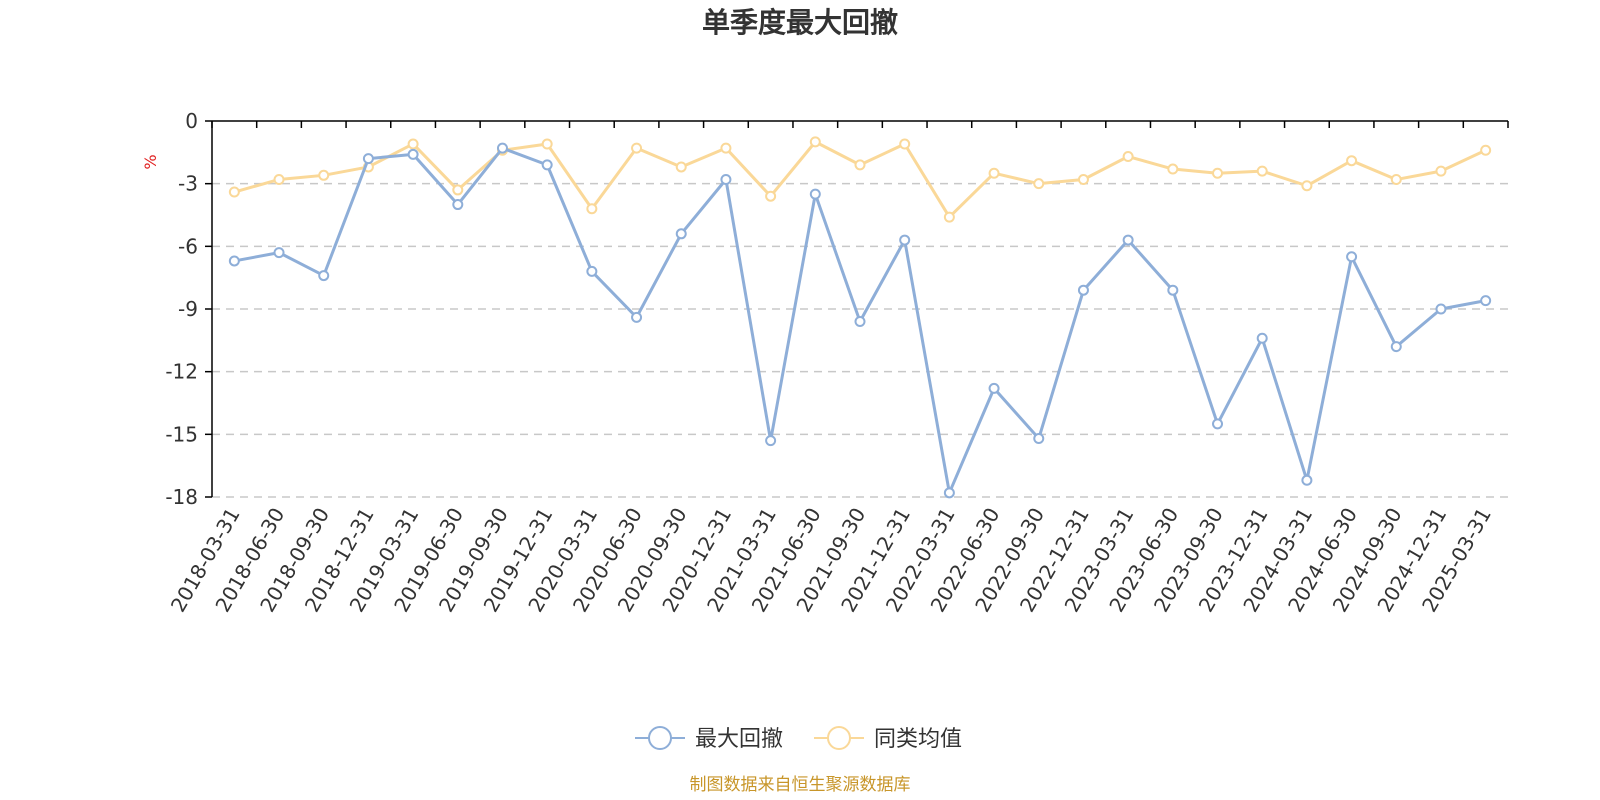 This screenshot has width=1600, height=800. I want to click on y-tick-label: 0, so click(191, 121).